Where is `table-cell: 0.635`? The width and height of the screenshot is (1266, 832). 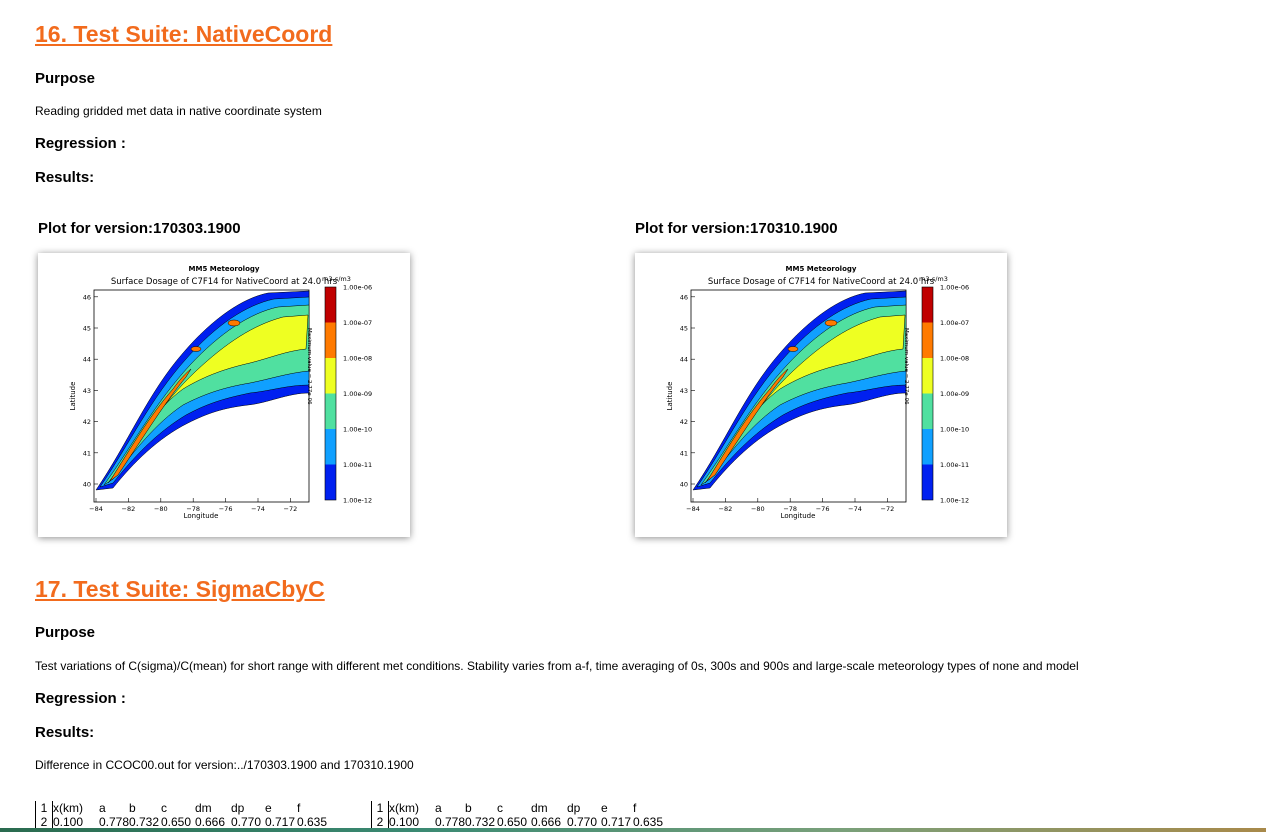 table-cell: 0.635 is located at coordinates (312, 822).